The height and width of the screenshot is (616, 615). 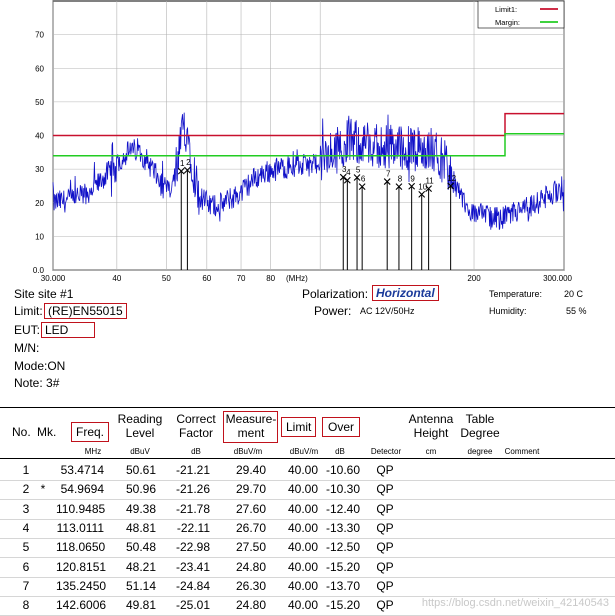 What do you see at coordinates (480, 433) in the screenshot?
I see `col-table-header-2: Degree` at bounding box center [480, 433].